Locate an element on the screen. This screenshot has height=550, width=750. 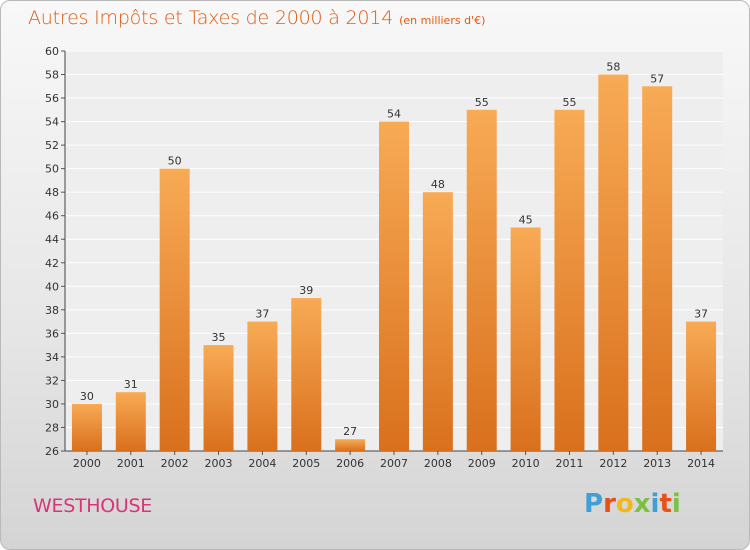
data-label: 35 is located at coordinates (219, 337).